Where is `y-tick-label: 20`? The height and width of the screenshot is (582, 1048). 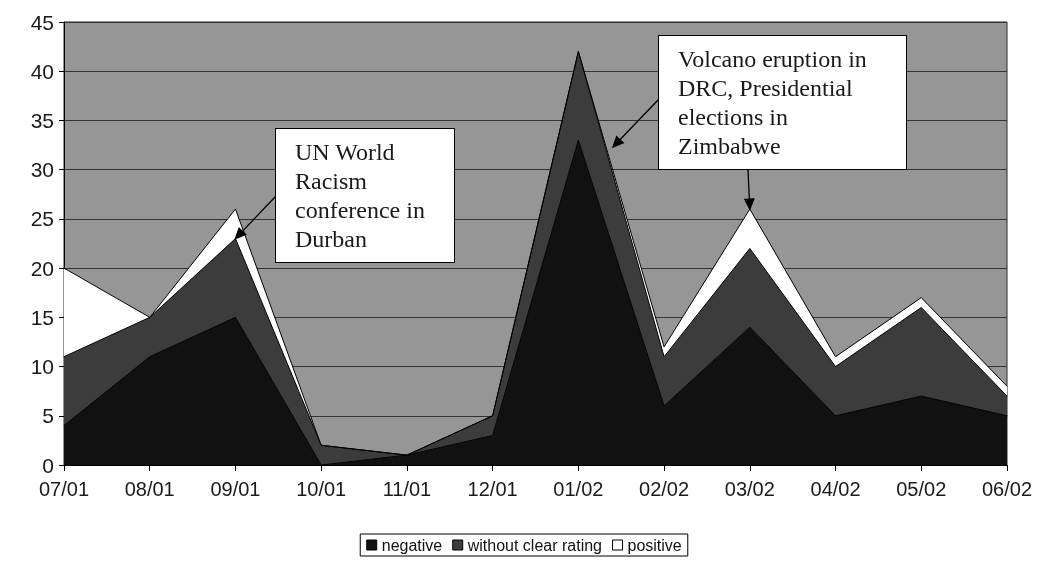 y-tick-label: 20 is located at coordinates (42, 268).